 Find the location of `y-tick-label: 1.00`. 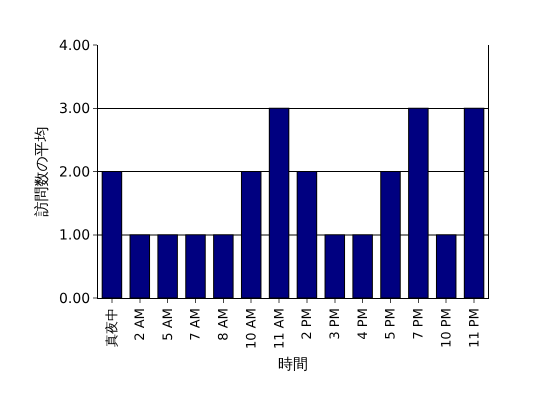

y-tick-label: 1.00 is located at coordinates (74, 236).